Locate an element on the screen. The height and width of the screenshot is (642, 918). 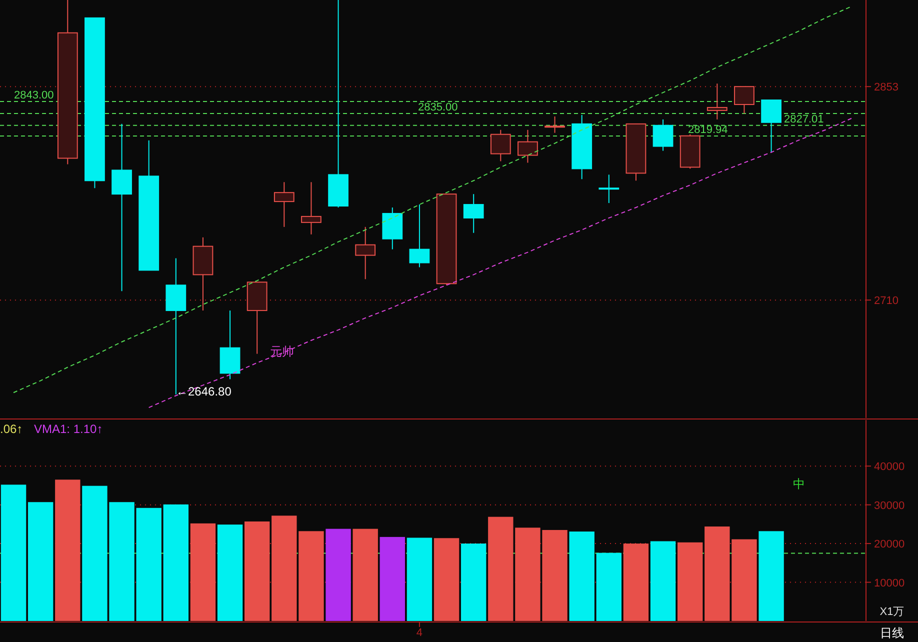
ref-line-label: 2843.00 is located at coordinates (34, 96).